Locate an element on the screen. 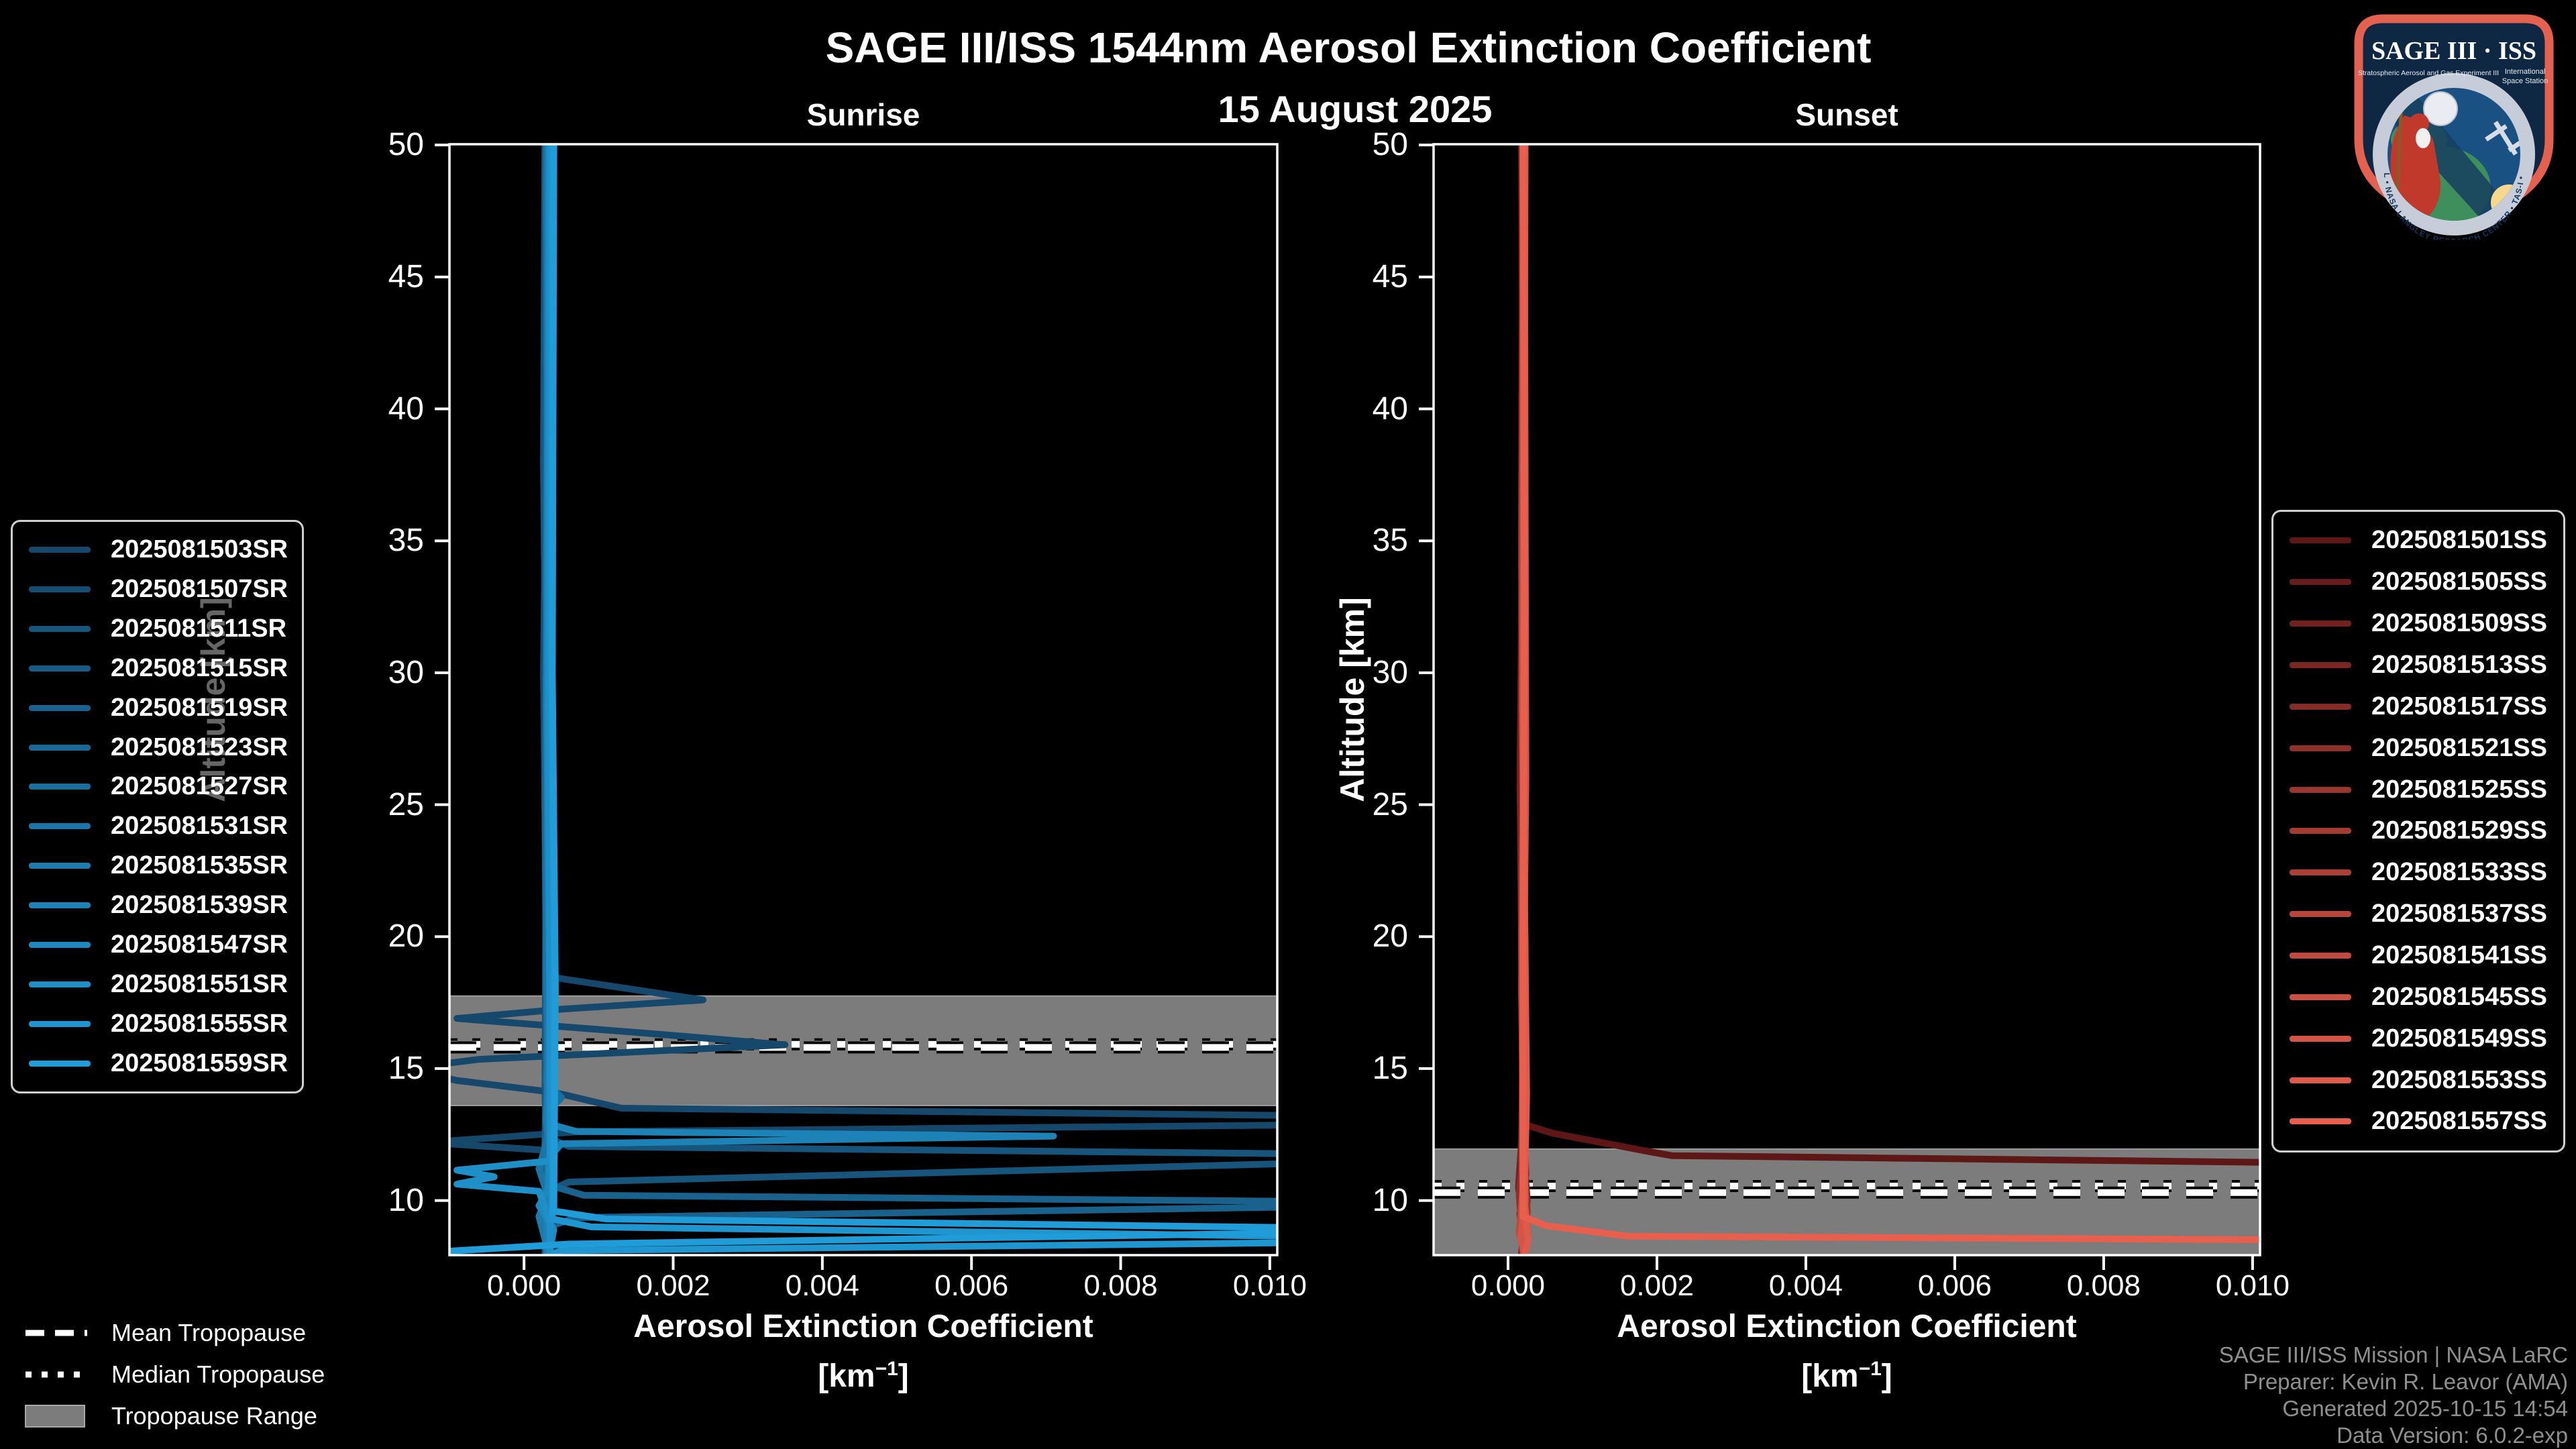 The width and height of the screenshot is (2576, 1449). logo-globe is located at coordinates (2453, 154).